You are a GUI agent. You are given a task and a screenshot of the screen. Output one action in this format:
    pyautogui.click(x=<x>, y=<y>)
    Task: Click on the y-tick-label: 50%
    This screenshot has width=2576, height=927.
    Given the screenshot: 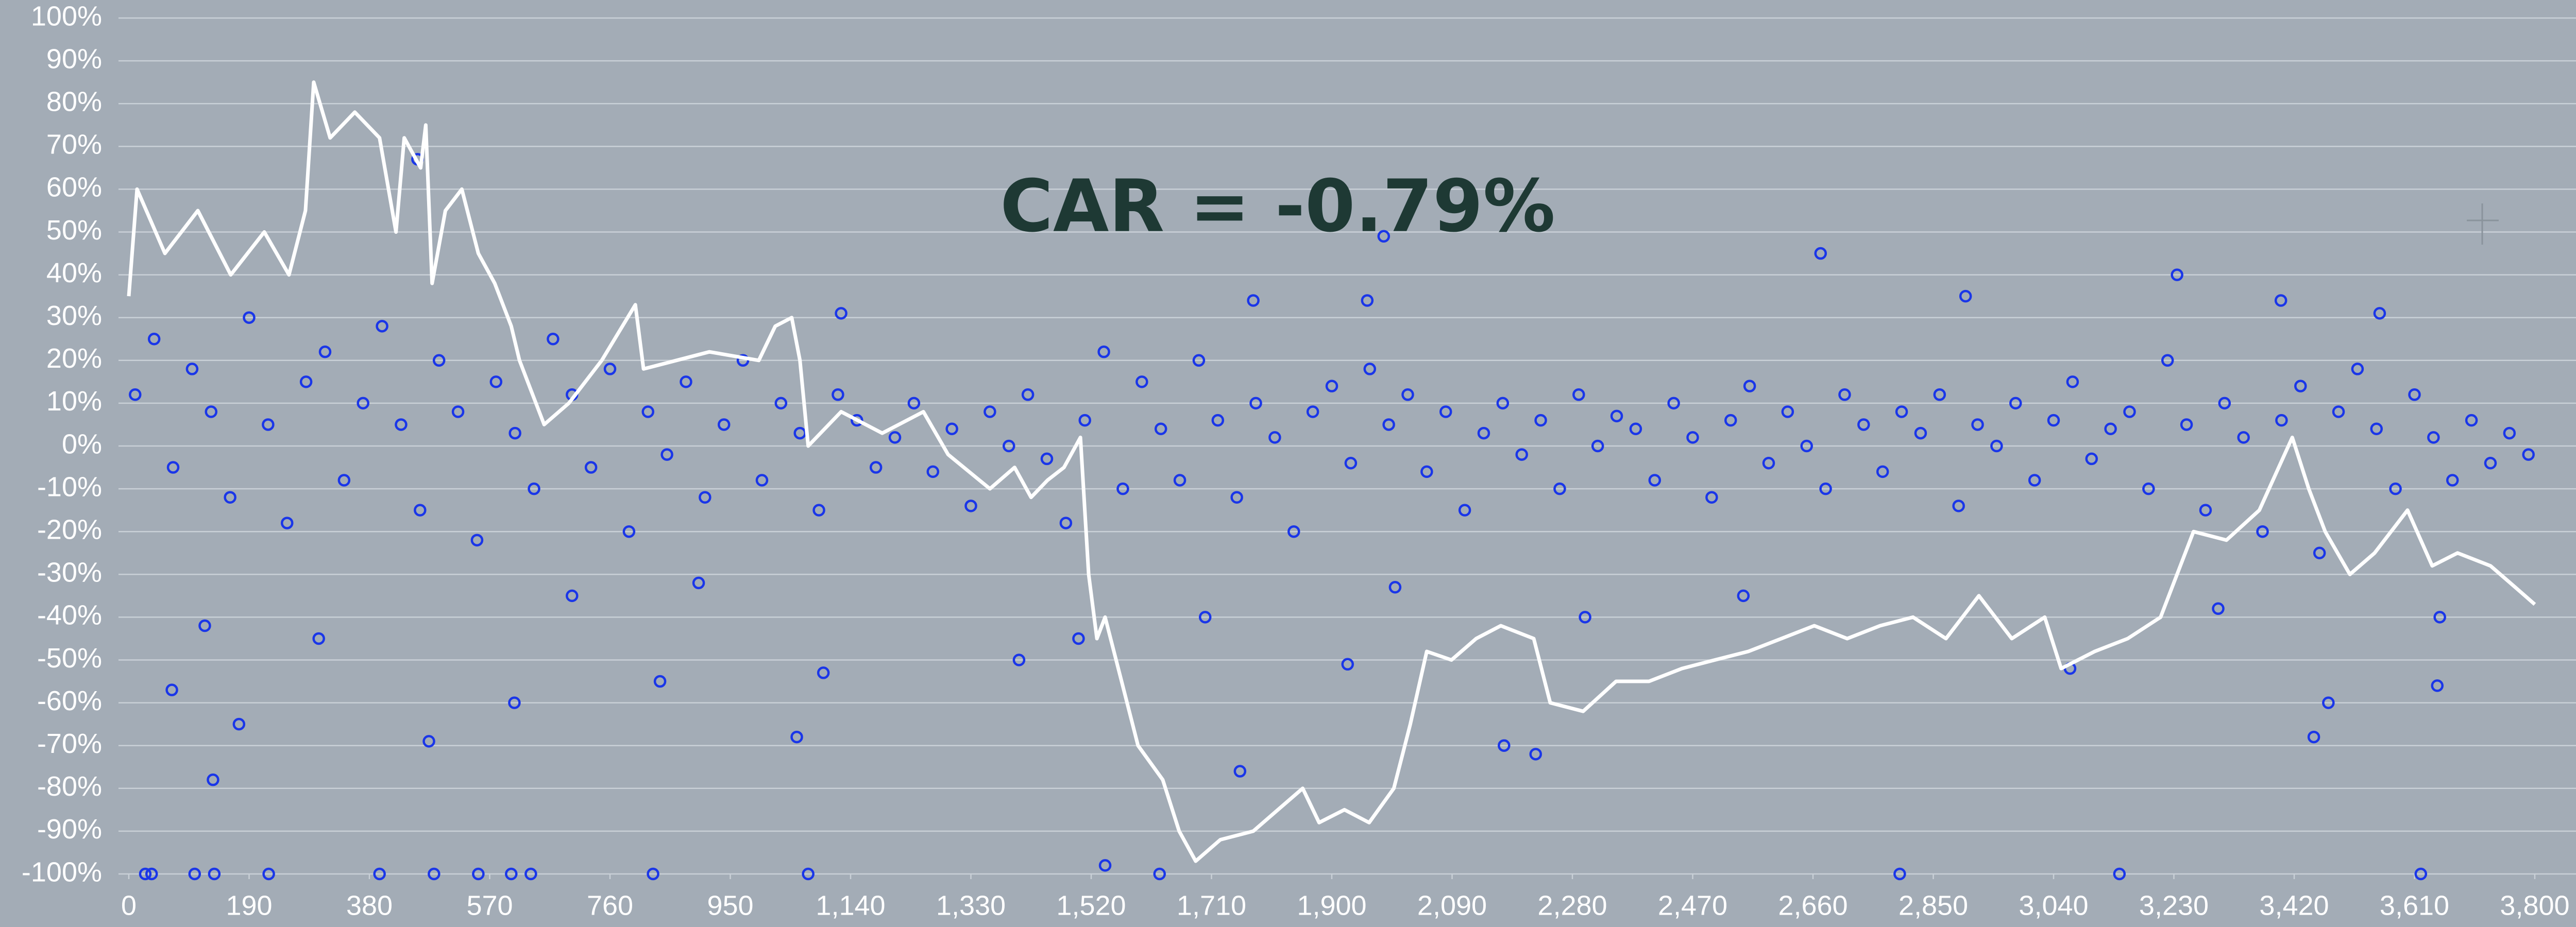 What is the action you would take?
    pyautogui.click(x=74, y=230)
    